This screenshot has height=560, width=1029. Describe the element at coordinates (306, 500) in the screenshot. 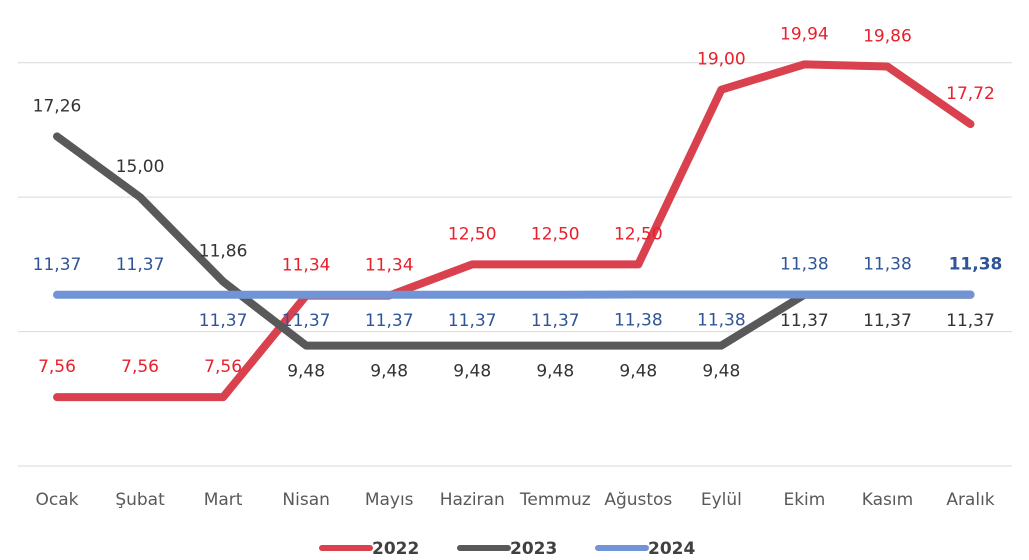

I see `x-tick-label: Nisan` at that location.